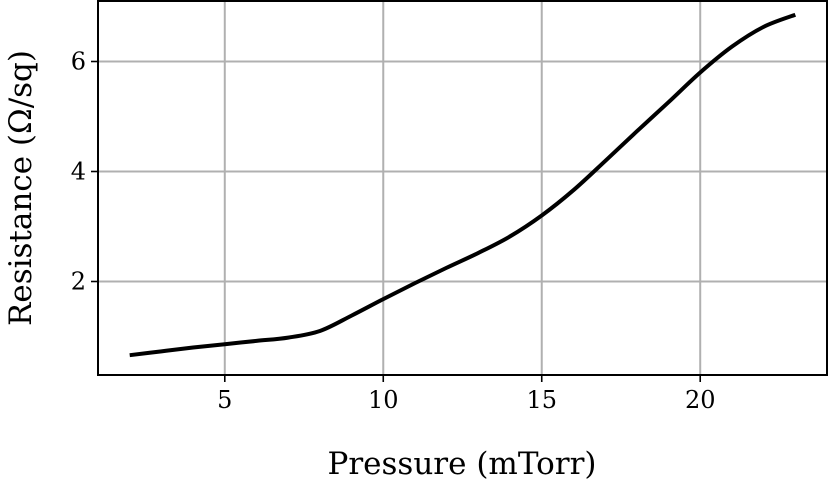 The image size is (829, 485). I want to click on x-tick-label: 10, so click(383, 400).